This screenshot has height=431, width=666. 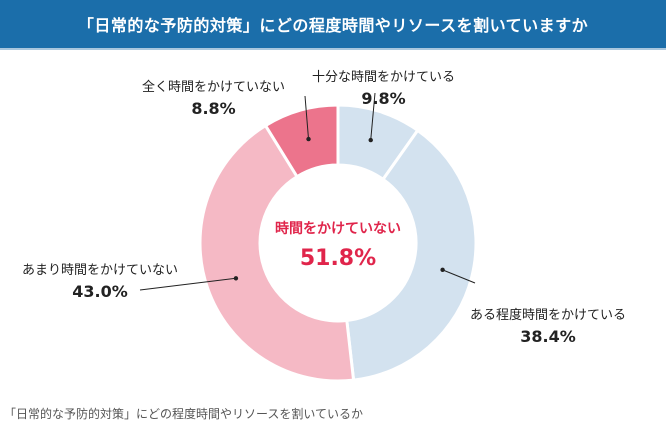 What do you see at coordinates (214, 87) in the screenshot?
I see `slice-label-text: 全く時間をかけていない` at bounding box center [214, 87].